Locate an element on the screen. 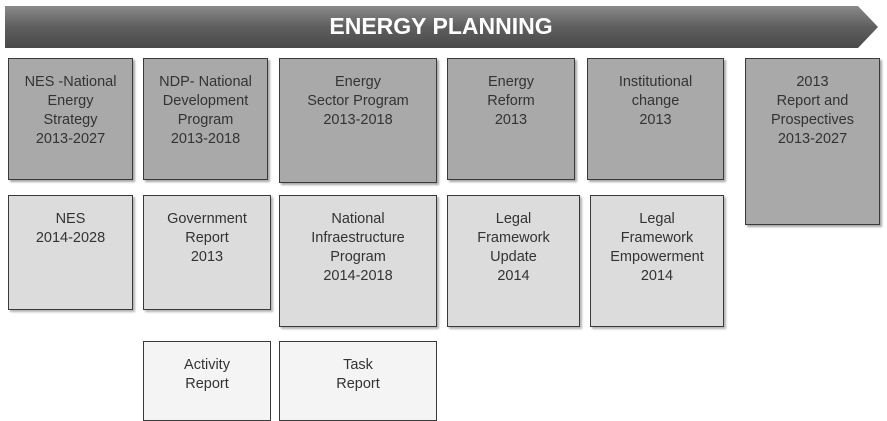 The image size is (887, 421). box-line: 2014-2018 is located at coordinates (358, 276).